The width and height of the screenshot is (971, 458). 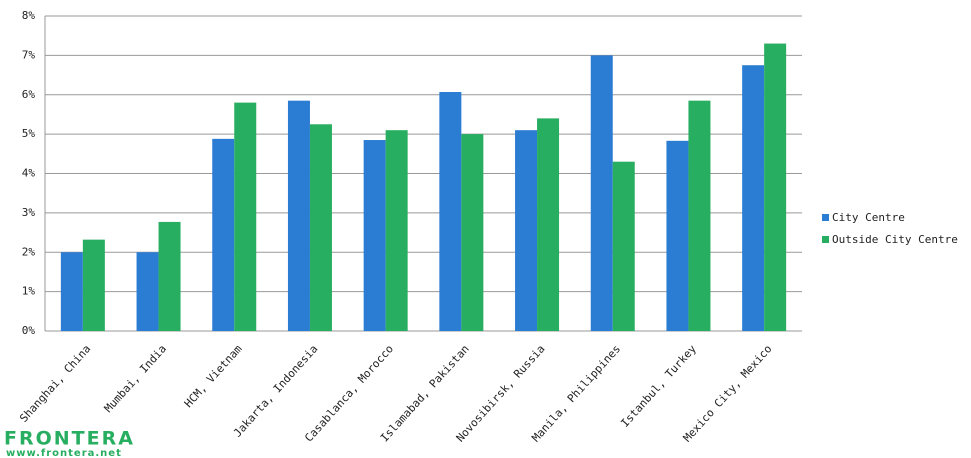 I want to click on x-tick-label: Islamabad, Pakistan, so click(x=425, y=393).